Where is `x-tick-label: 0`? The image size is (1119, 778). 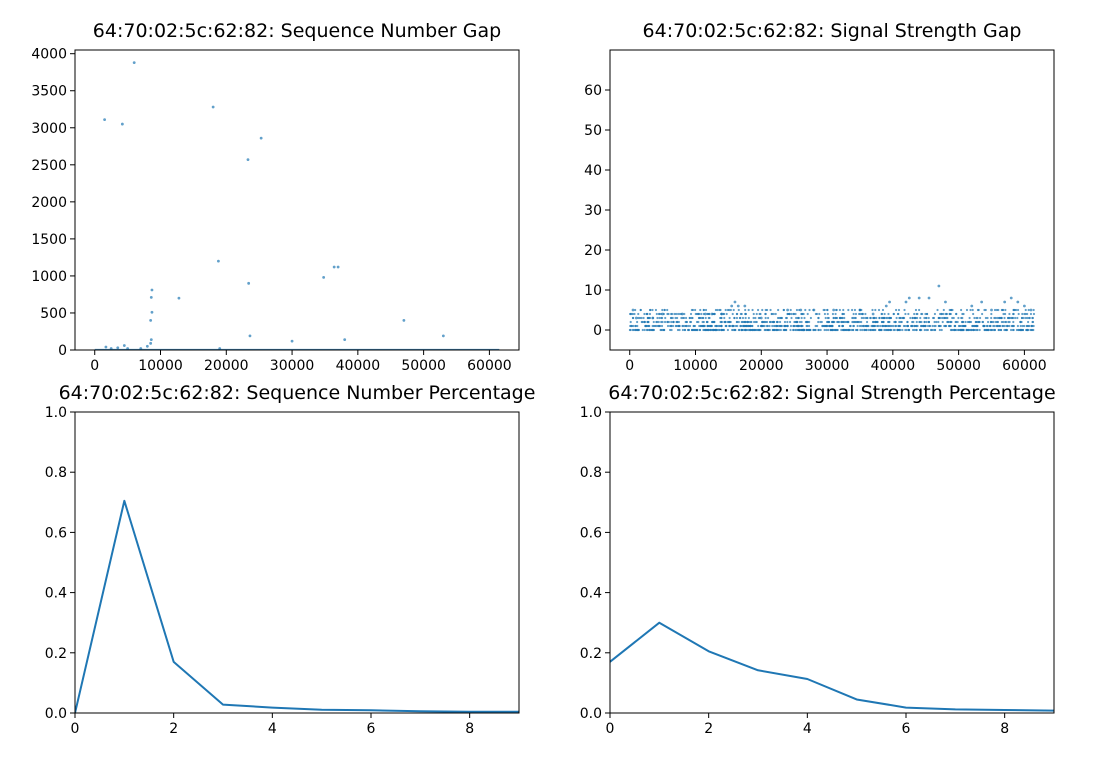 x-tick-label: 0 is located at coordinates (629, 366).